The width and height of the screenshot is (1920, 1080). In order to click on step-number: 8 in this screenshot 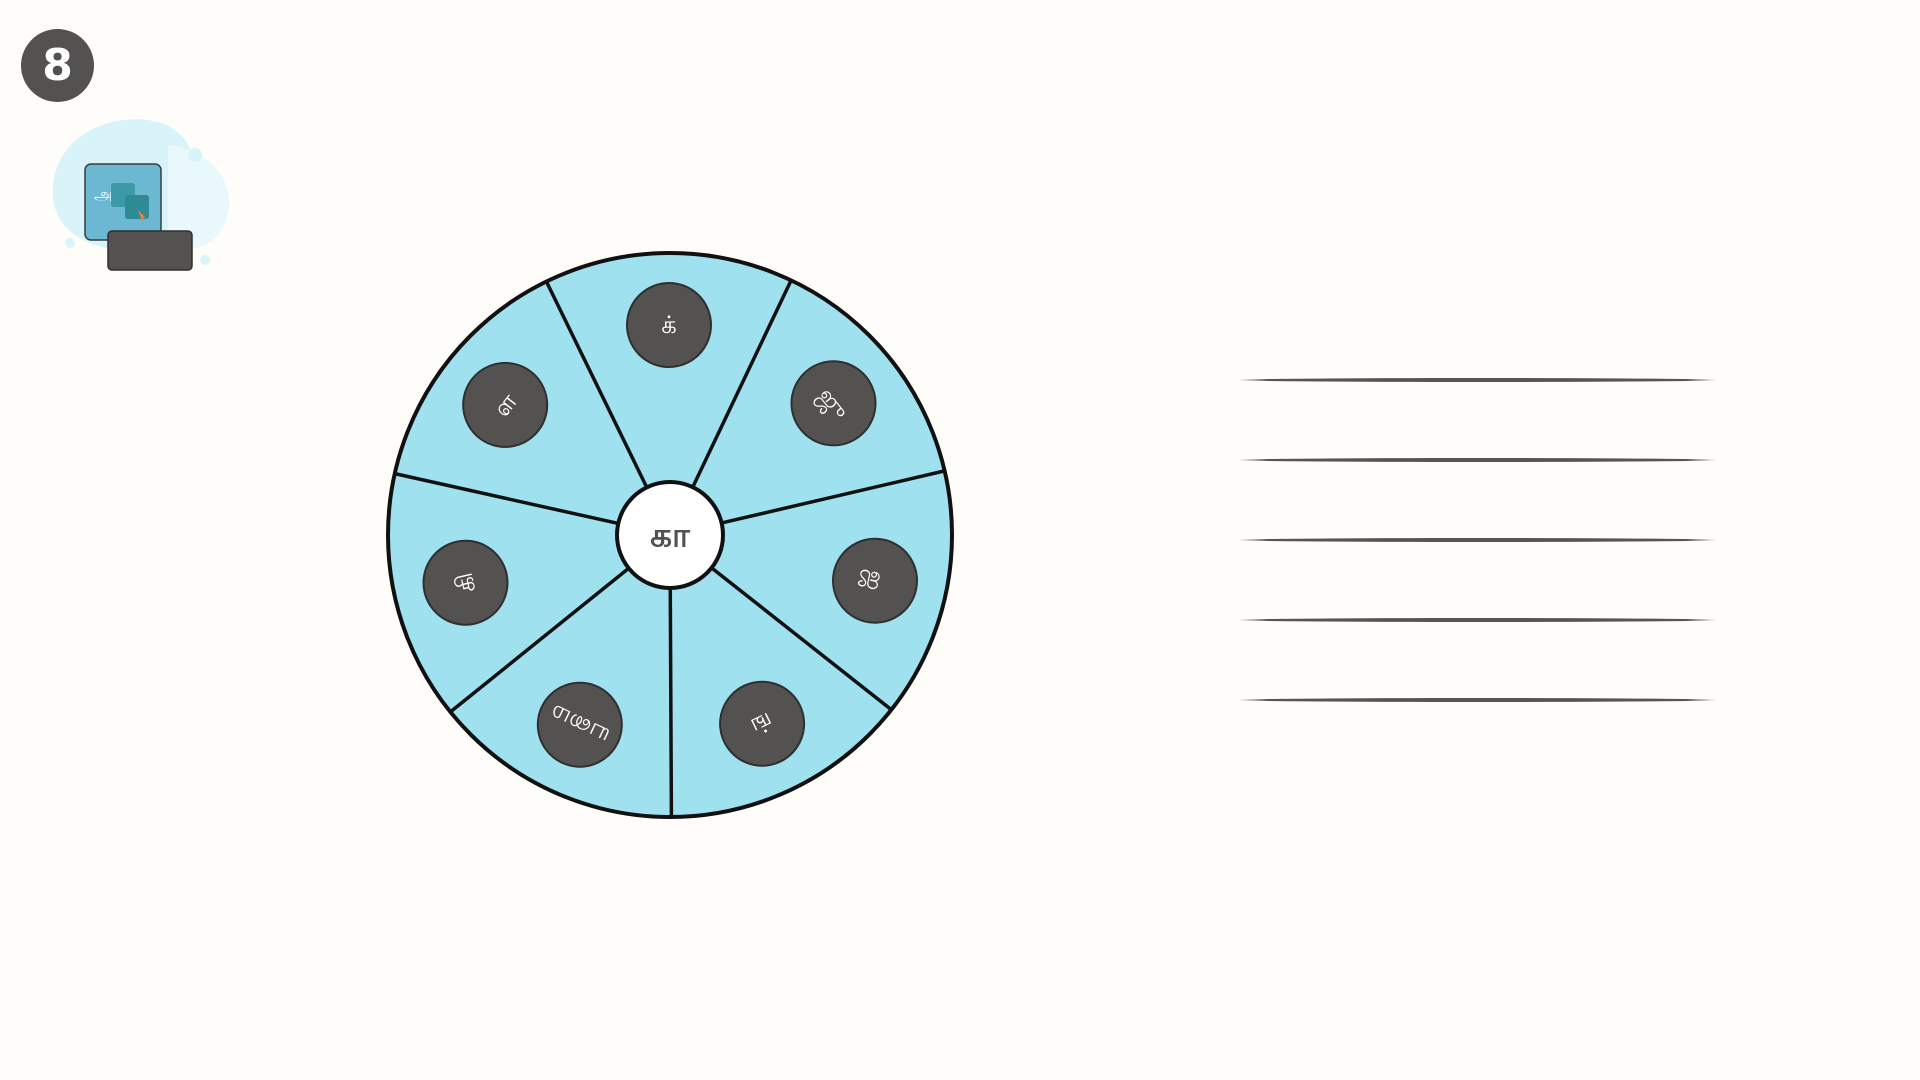, I will do `click(57, 65)`.